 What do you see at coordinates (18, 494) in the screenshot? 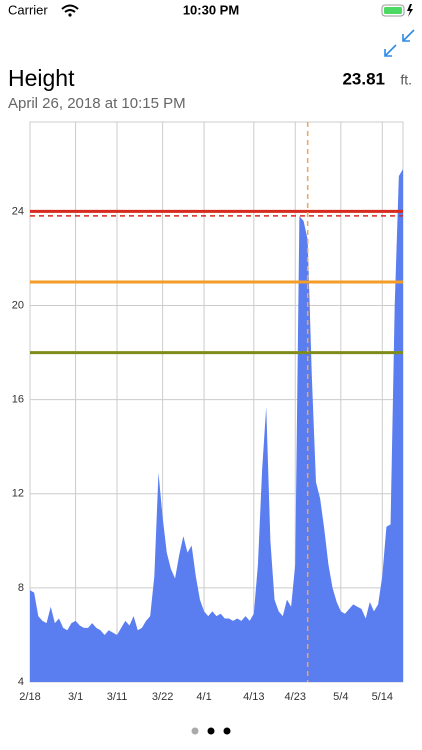
I see `y-tick-label: 12` at bounding box center [18, 494].